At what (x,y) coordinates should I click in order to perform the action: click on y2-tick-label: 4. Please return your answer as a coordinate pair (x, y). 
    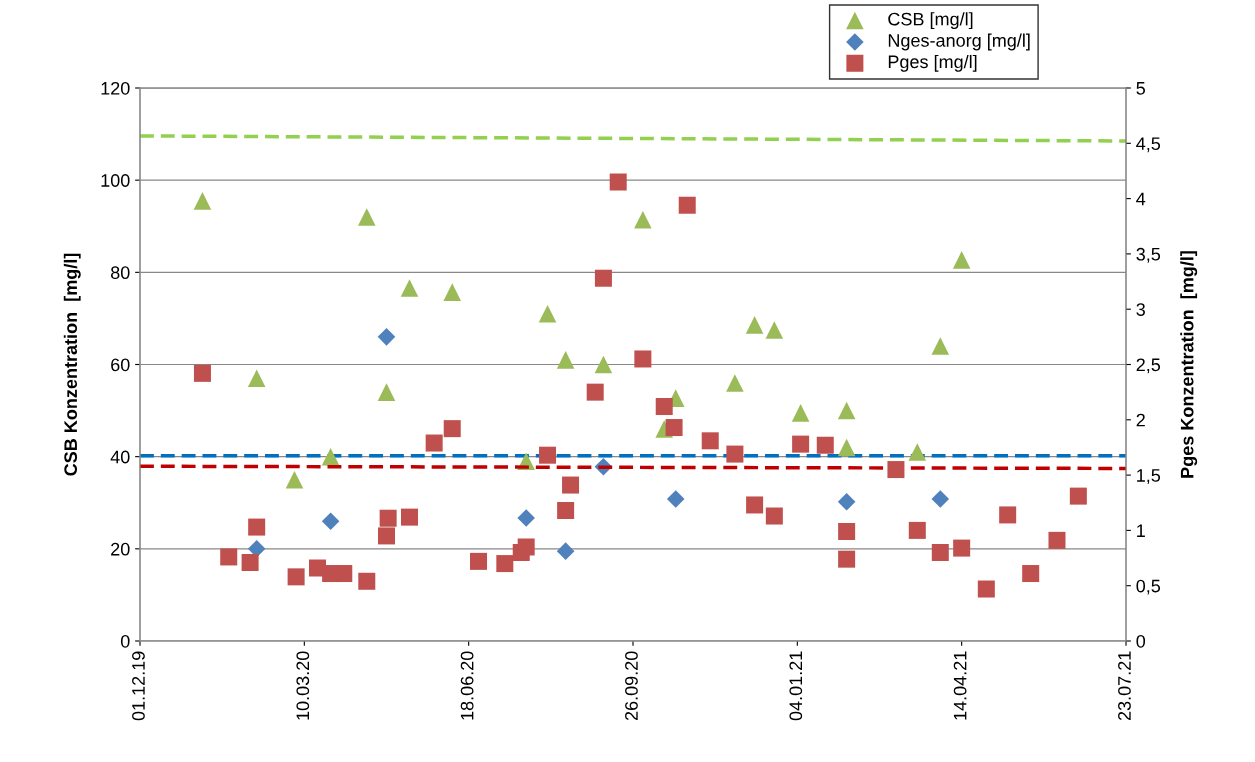
    Looking at the image, I should click on (1141, 199).